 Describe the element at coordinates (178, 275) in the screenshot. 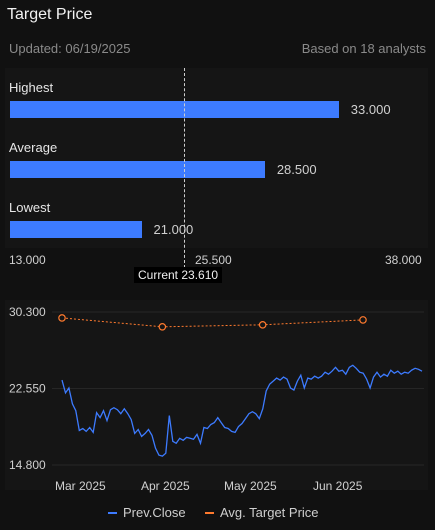

I see `current-price-badge: Current 23.610` at that location.